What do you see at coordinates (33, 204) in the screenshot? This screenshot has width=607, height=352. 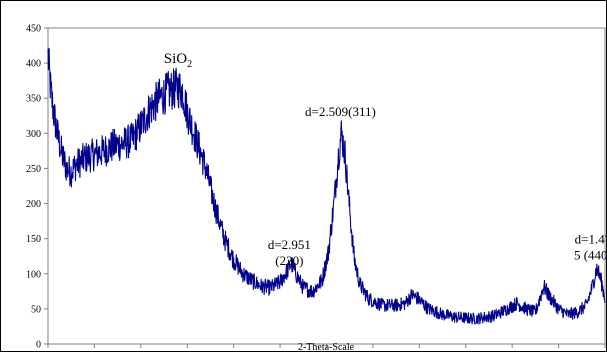 I see `y-tick-label: 200` at bounding box center [33, 204].